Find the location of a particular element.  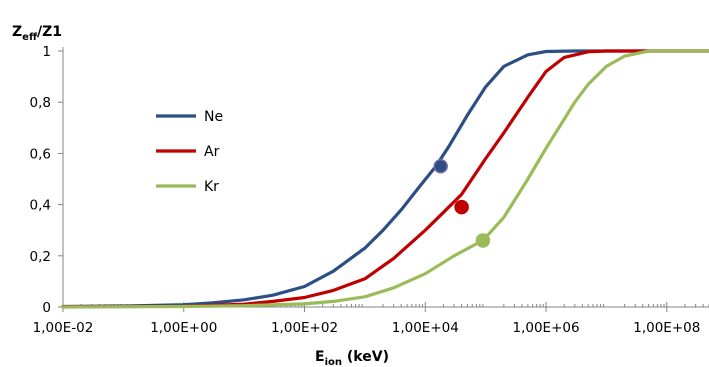

x-axis-title: Eion (keV) is located at coordinates (352, 358).